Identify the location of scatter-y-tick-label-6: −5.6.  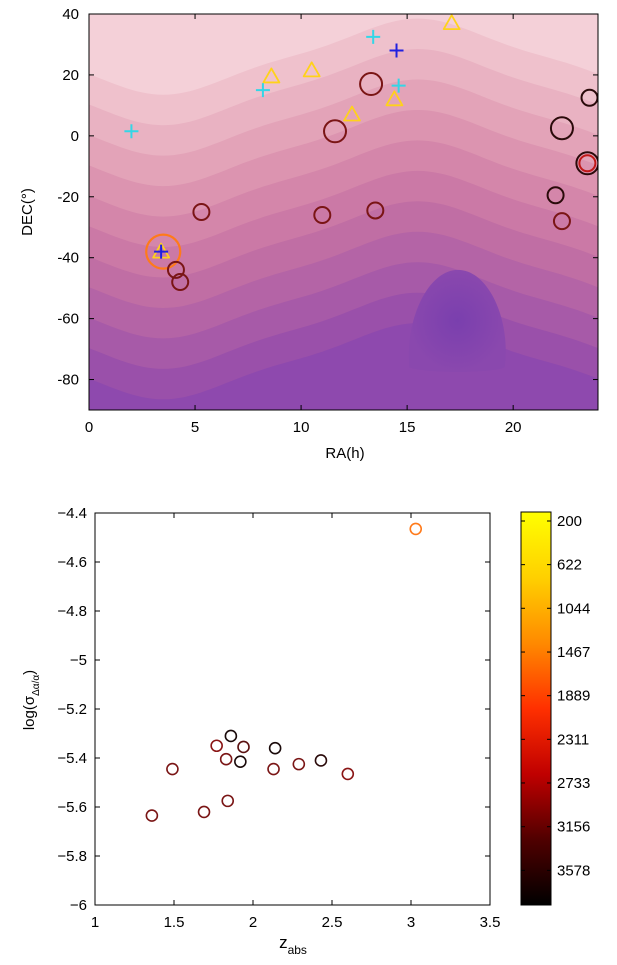
(72, 807).